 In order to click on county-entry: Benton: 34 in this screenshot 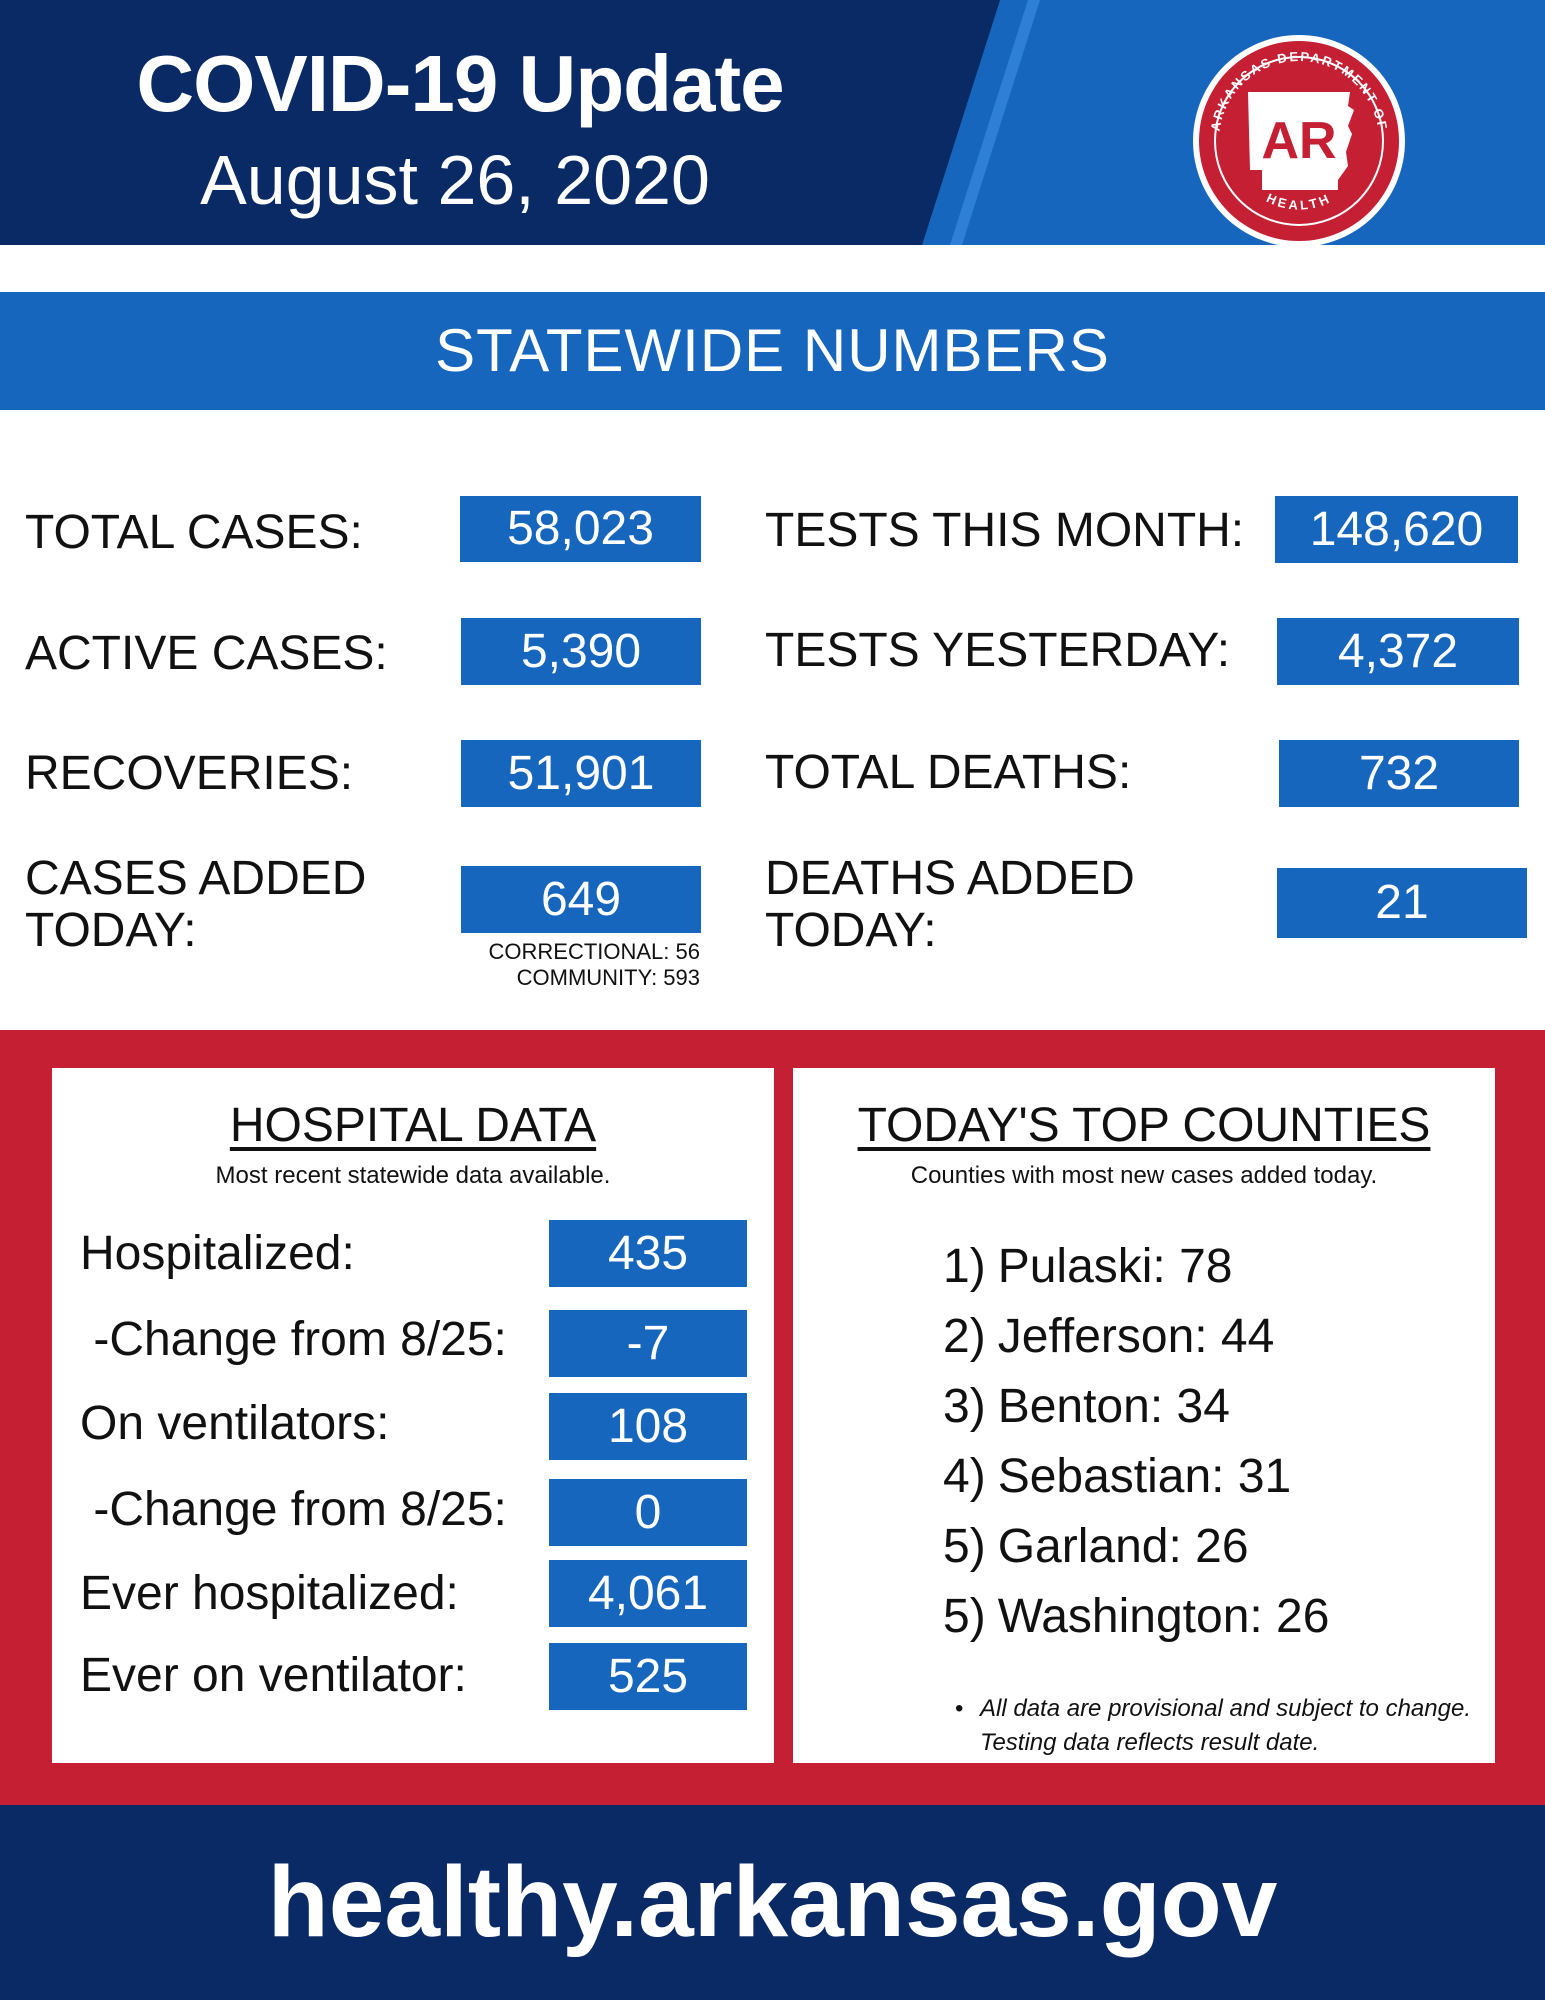, I will do `click(1113, 1406)`.